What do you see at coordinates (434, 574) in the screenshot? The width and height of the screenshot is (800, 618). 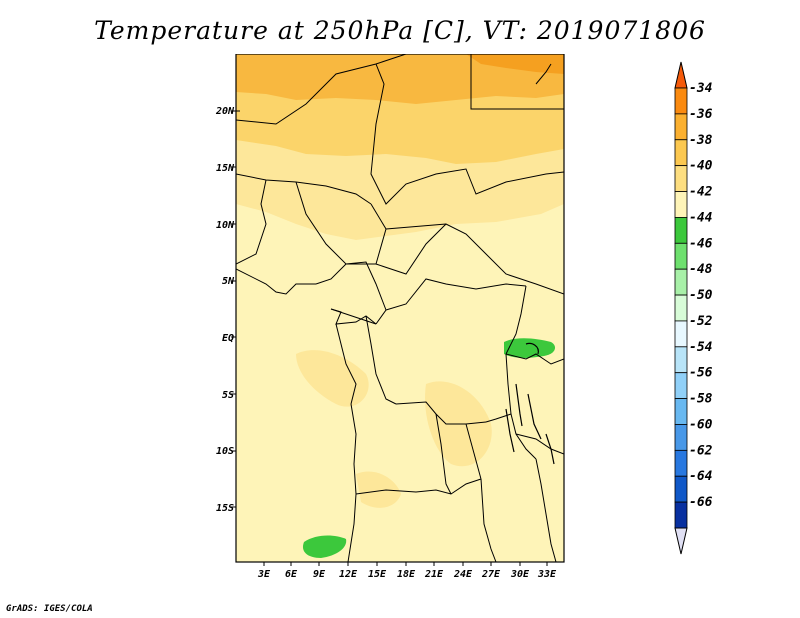 I see `lon-label: 21E` at bounding box center [434, 574].